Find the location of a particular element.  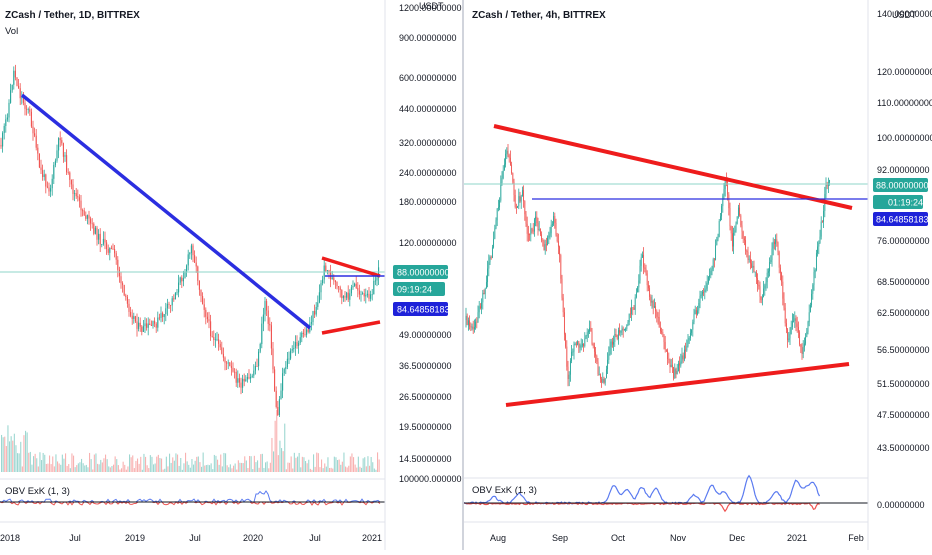

price-tick-label: 100000.00000000 is located at coordinates (430, 479).